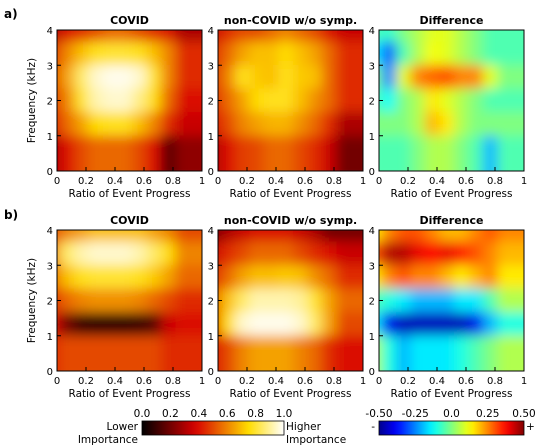 The height and width of the screenshot is (445, 539). I want to click on colorbar-tick-label: 0.6, so click(227, 414).